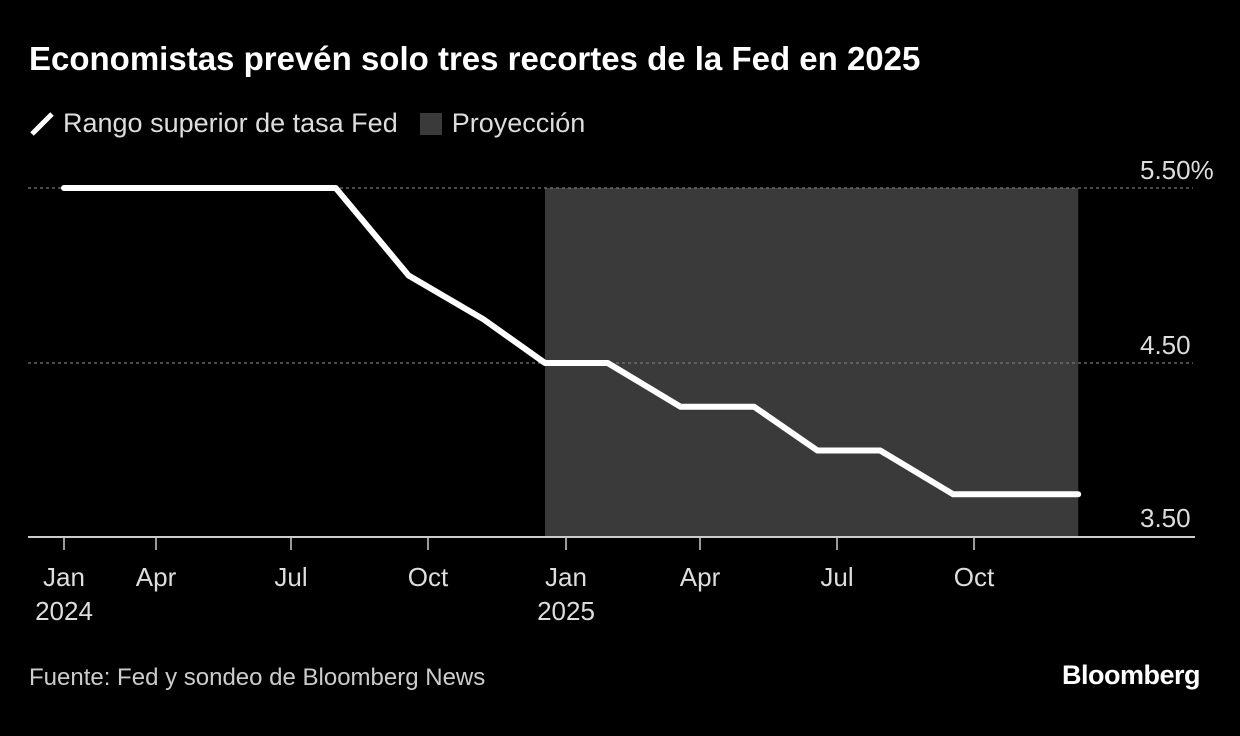  I want to click on x-tick-year-label: 2025, so click(566, 611).